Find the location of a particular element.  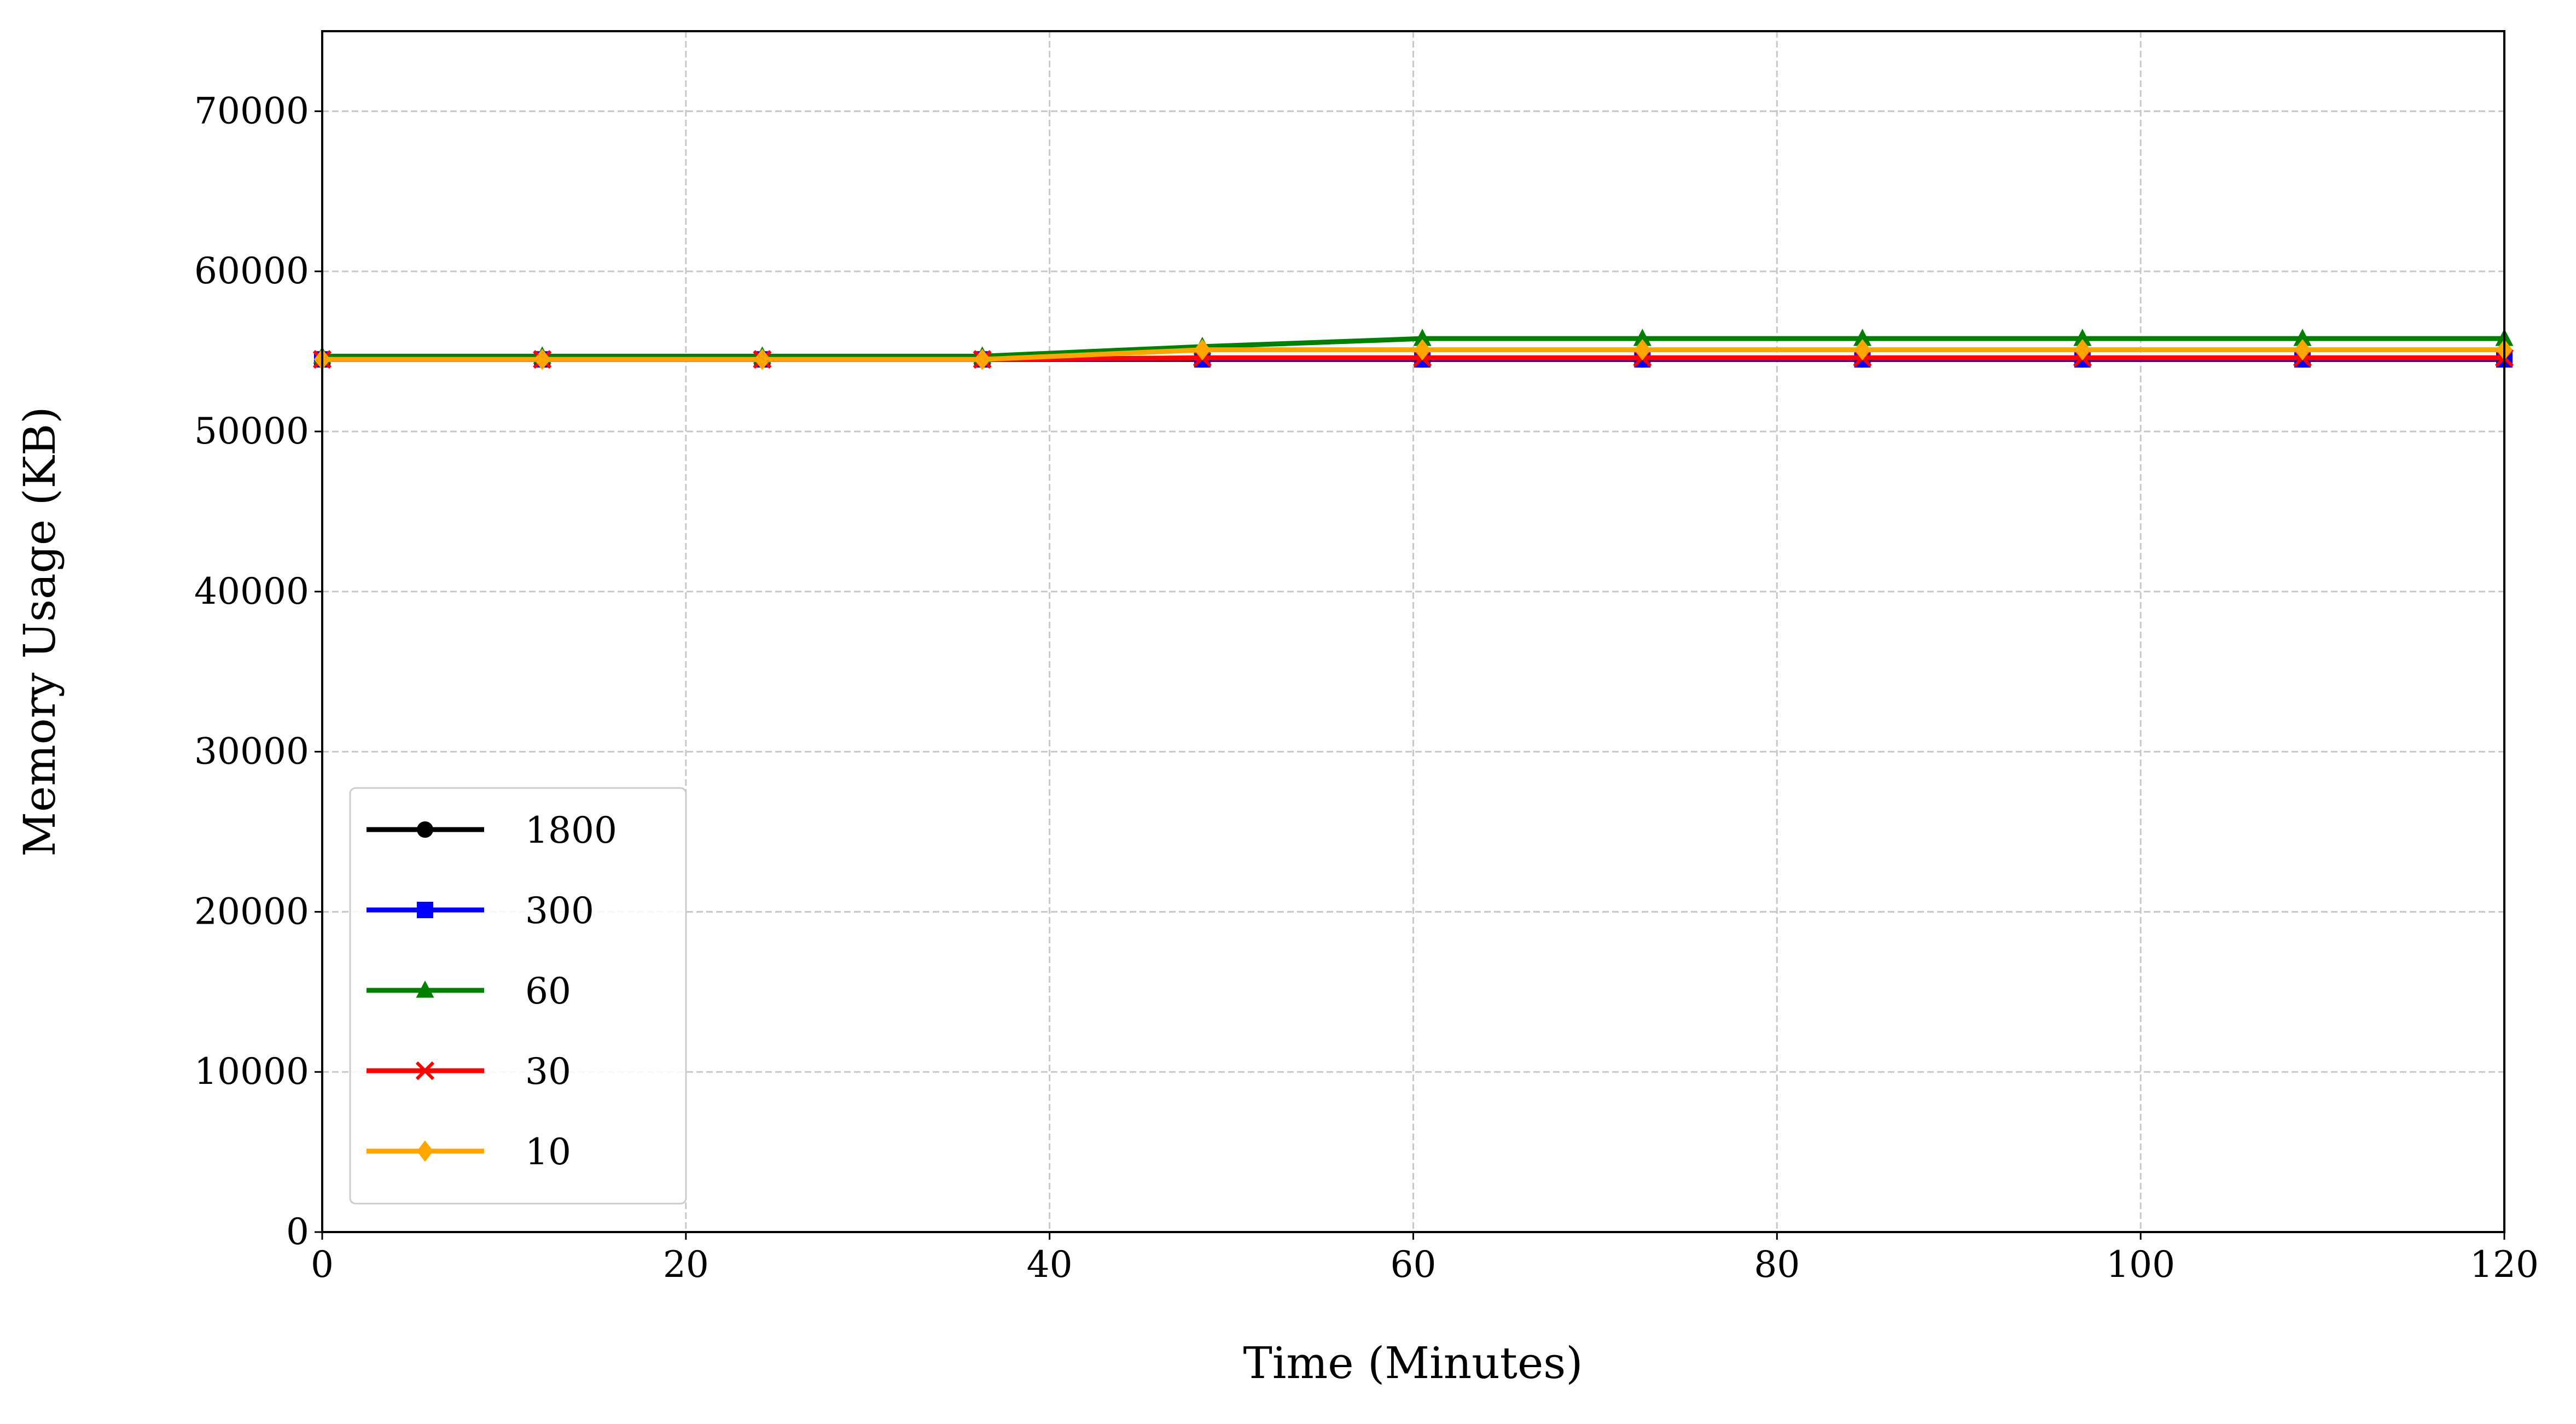

y-tick-label: 10000 is located at coordinates (251, 1072).